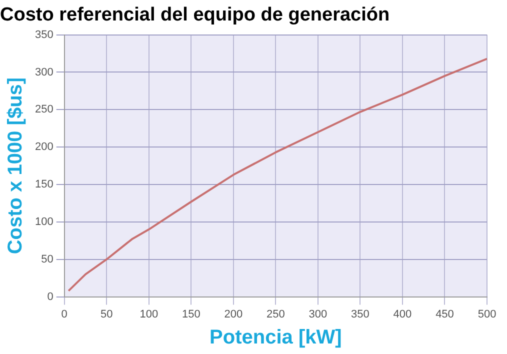 This screenshot has width=507, height=354. I want to click on x-tick-label: 250, so click(275, 314).